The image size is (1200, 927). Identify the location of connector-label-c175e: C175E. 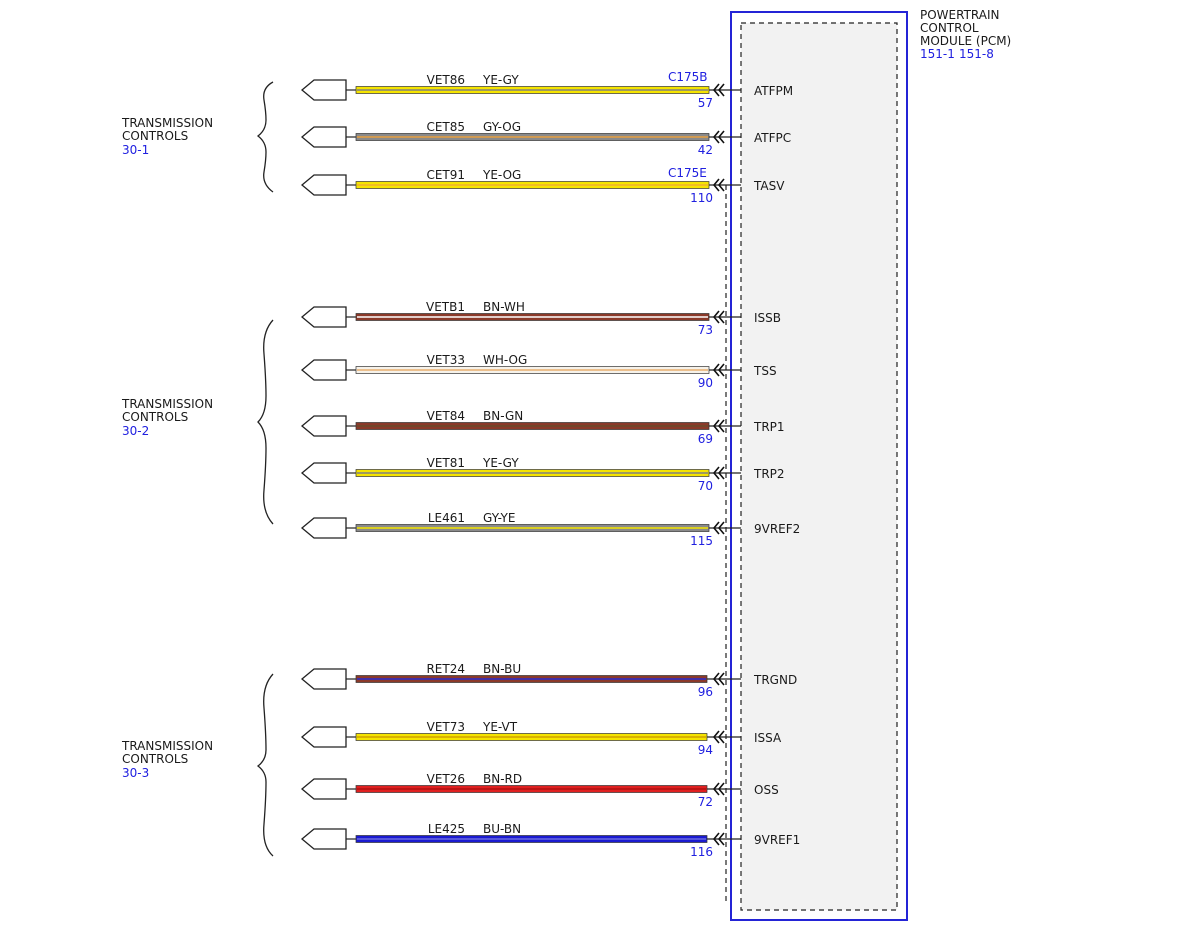
(687, 173).